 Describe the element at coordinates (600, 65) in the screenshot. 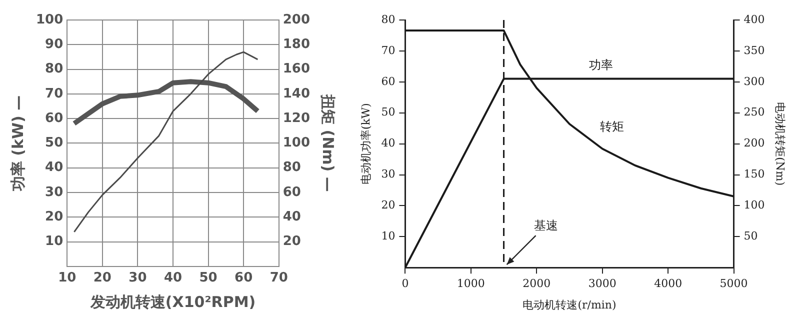

I see `series-label: 功率` at that location.